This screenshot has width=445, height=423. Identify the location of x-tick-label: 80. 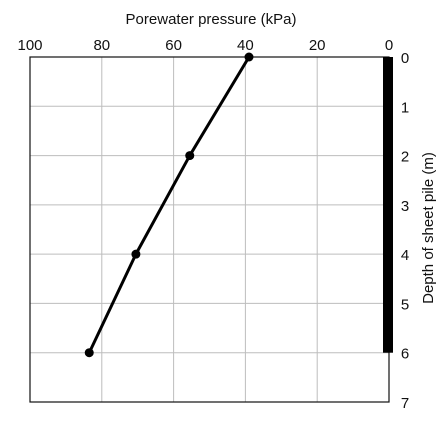
(101, 45).